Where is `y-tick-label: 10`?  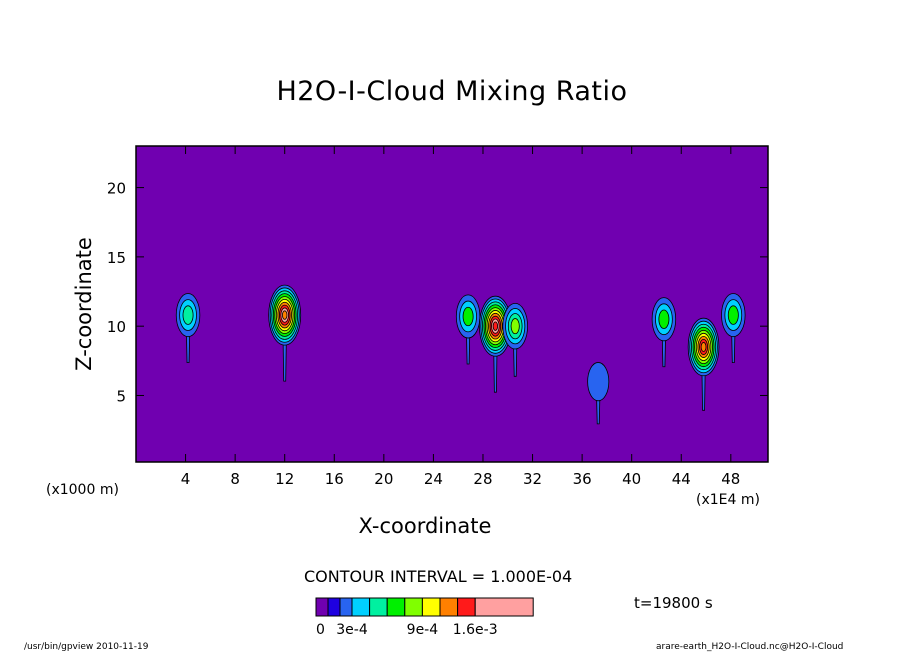
y-tick-label: 10 is located at coordinates (116, 327).